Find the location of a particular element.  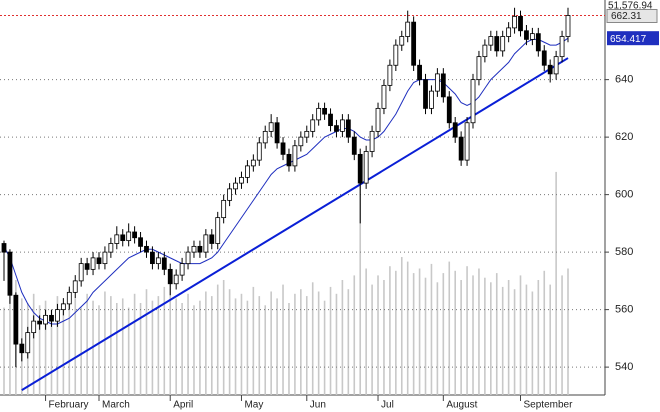

volume-label-box is located at coordinates (633, 5).